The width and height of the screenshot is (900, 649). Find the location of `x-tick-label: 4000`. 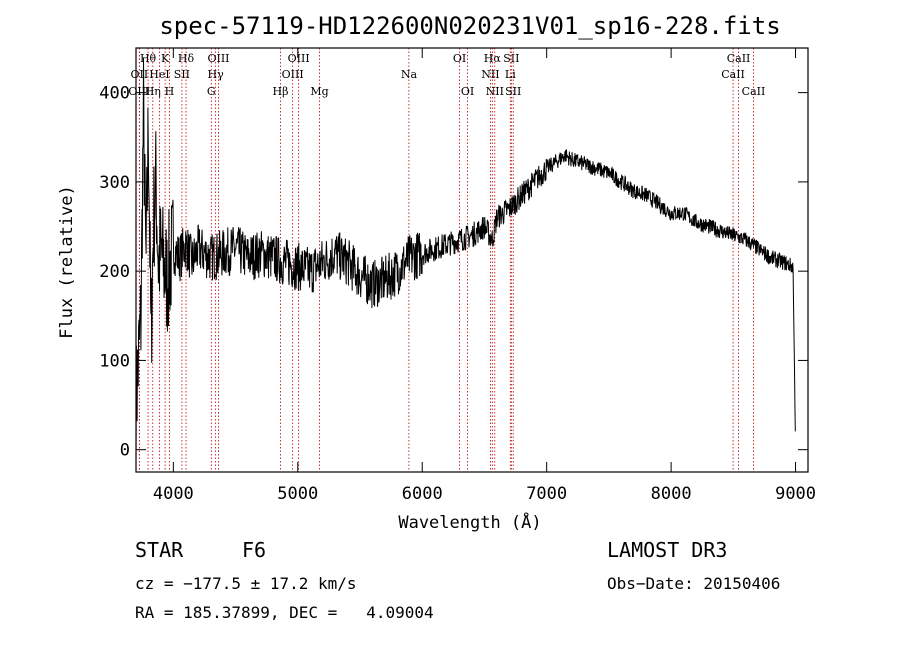

x-tick-label: 4000 is located at coordinates (173, 494).